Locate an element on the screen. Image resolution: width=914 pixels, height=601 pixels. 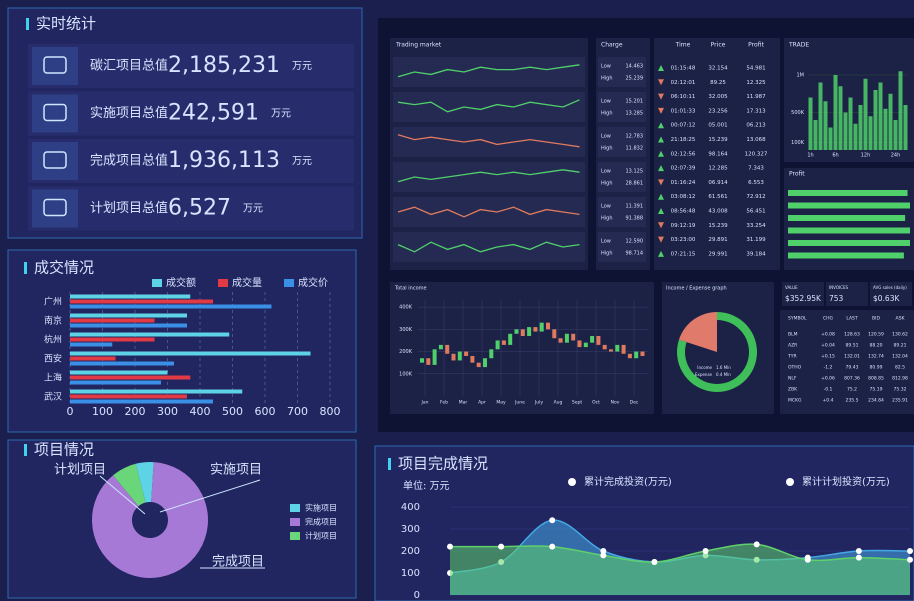
table-cell: 01:15:48 is located at coordinates (683, 69).